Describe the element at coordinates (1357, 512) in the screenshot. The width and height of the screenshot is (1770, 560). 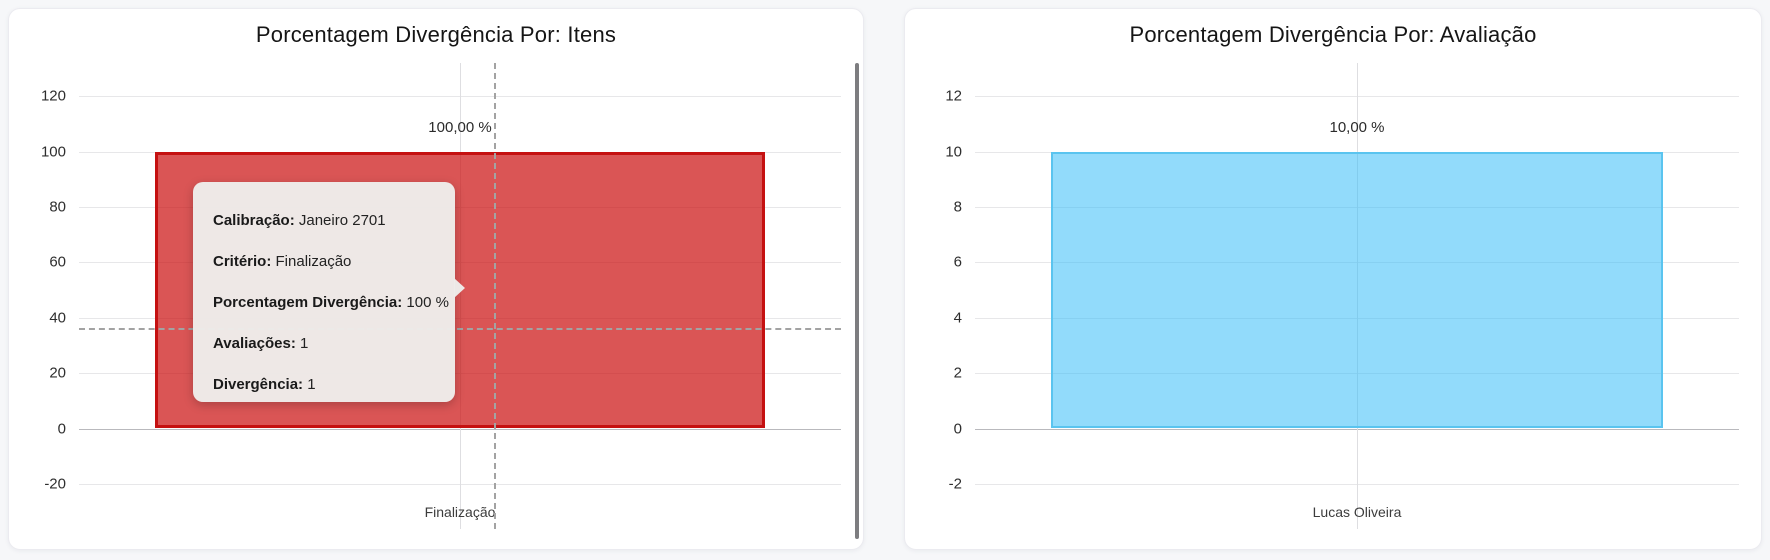
I see `x-category-label: Lucas Oliveira` at that location.